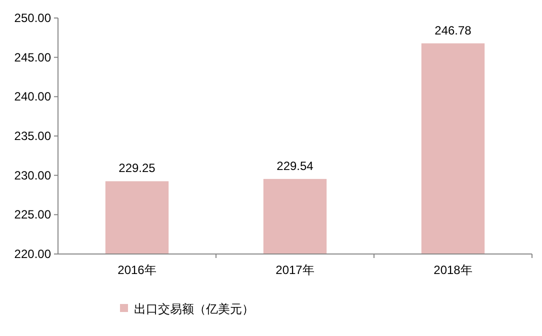 This screenshot has height=336, width=542. What do you see at coordinates (137, 270) in the screenshot?
I see `x-tick-label: 2016年` at bounding box center [137, 270].